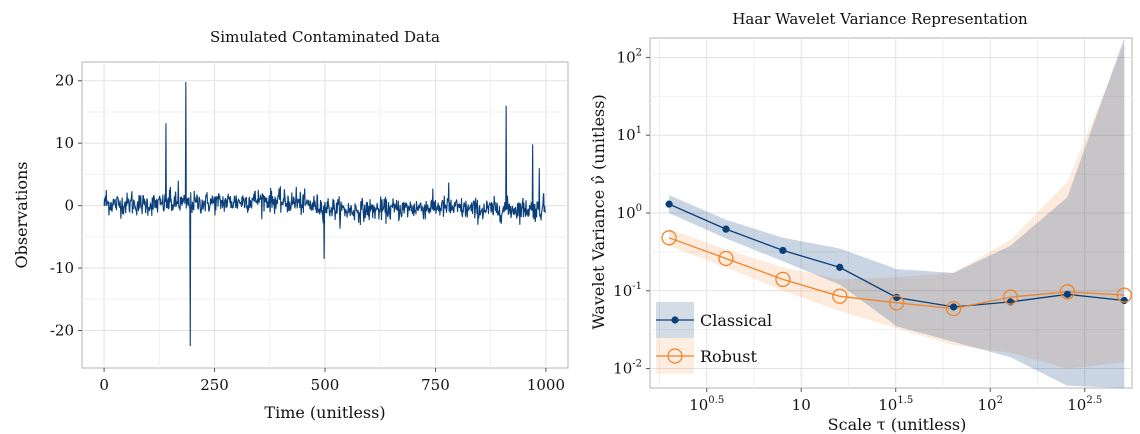 This screenshot has width=1140, height=434. I want to click on right-x-tick-label: 102.5, so click(1084, 404).